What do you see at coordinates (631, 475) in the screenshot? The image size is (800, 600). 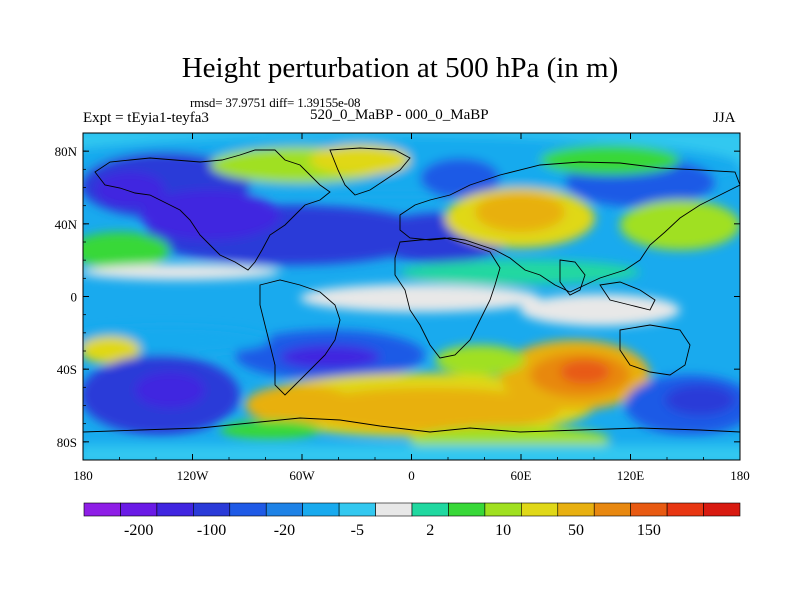 I see `x-tick-label: 120E` at bounding box center [631, 475].